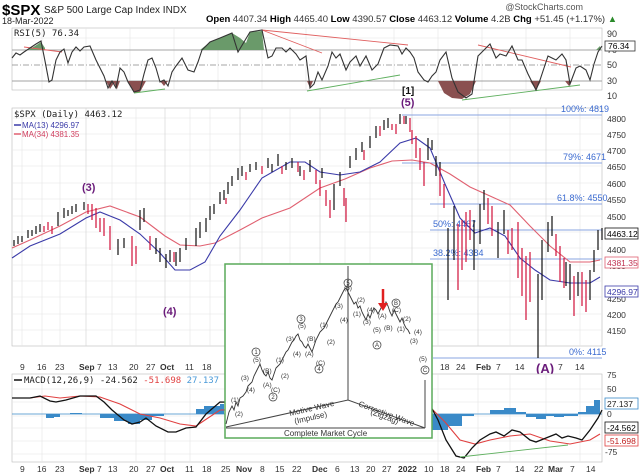 This screenshot has width=639, height=476. I want to click on svg-text: 5, so click(348, 284).